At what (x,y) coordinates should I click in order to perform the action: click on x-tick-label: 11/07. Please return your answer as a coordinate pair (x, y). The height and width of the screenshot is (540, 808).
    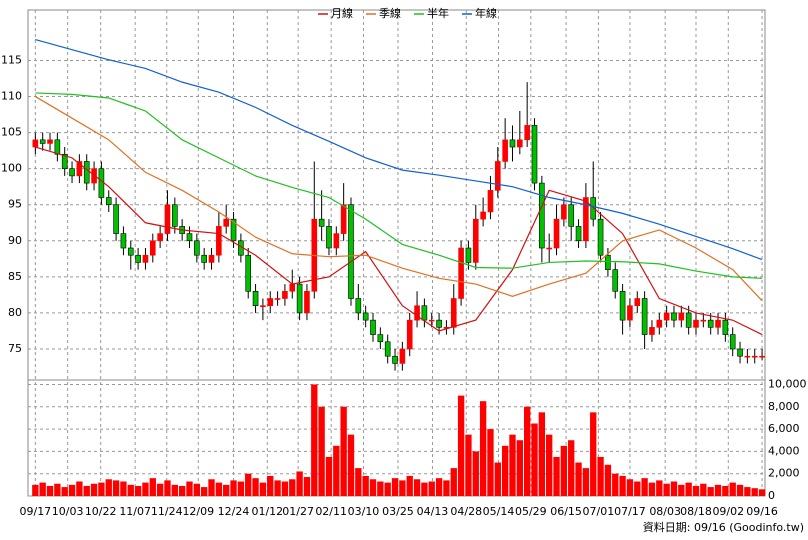
    Looking at the image, I should click on (135, 511).